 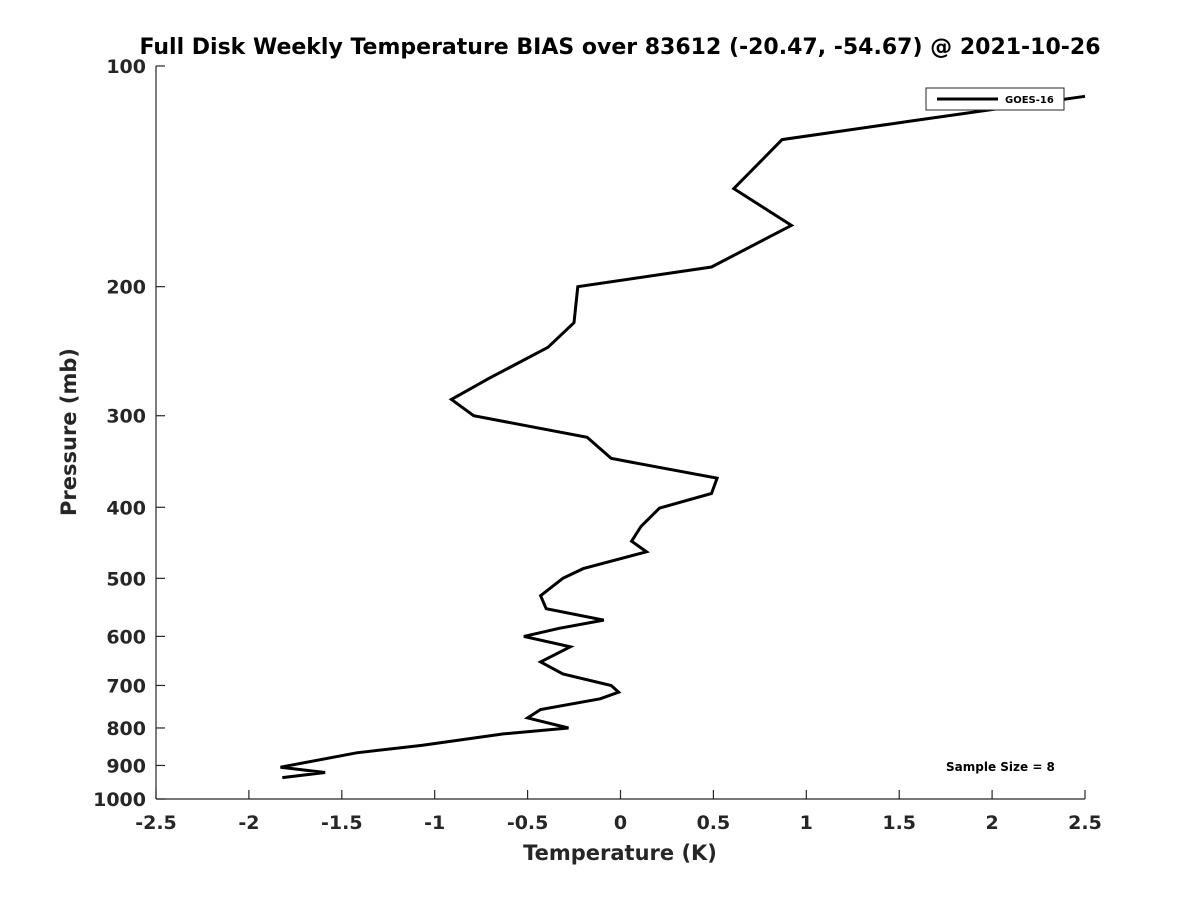 What do you see at coordinates (126, 729) in the screenshot?
I see `y-tick-label: 800` at bounding box center [126, 729].